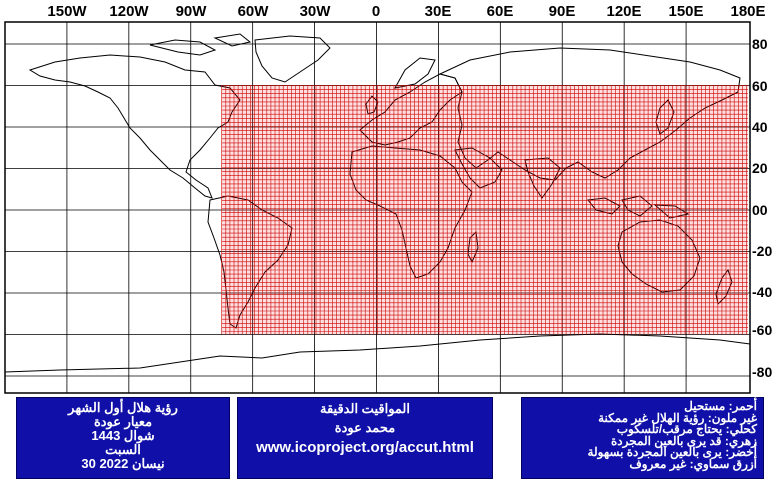 This screenshot has height=482, width=782. Describe the element at coordinates (762, 292) in the screenshot. I see `lat-label: -40` at that location.